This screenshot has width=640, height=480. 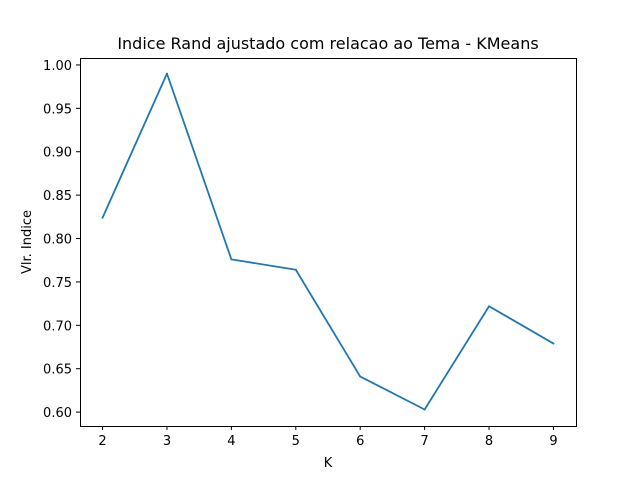 I want to click on y-tick-label: 0.90, so click(x=57, y=153).